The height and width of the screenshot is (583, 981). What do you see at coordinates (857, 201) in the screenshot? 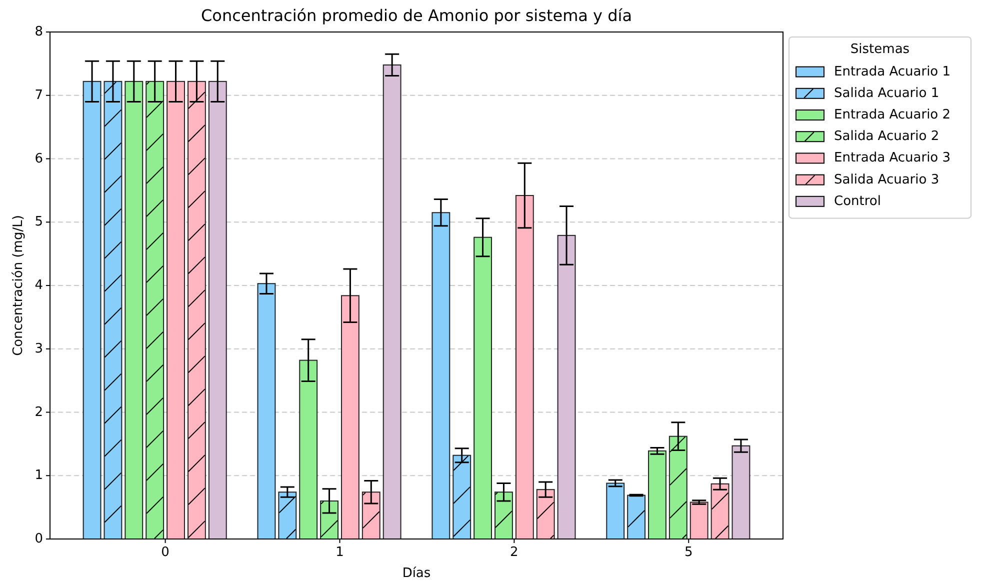
I see `legend-label: Control` at bounding box center [857, 201].